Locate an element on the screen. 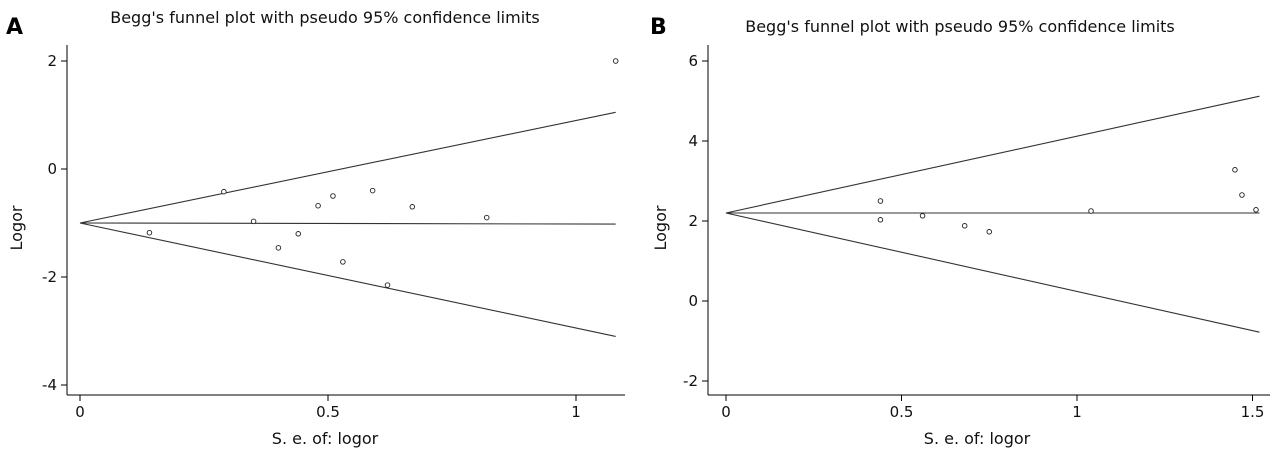  x-axis-label-b: S. e. of: logor is located at coordinates (977, 438).